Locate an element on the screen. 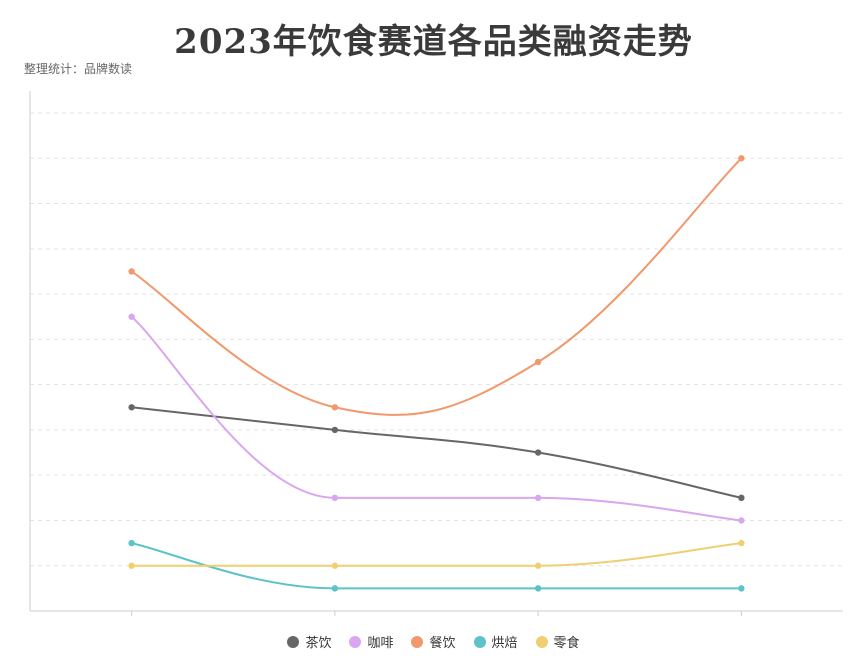  legend-label: 餐饮 is located at coordinates (442, 643).